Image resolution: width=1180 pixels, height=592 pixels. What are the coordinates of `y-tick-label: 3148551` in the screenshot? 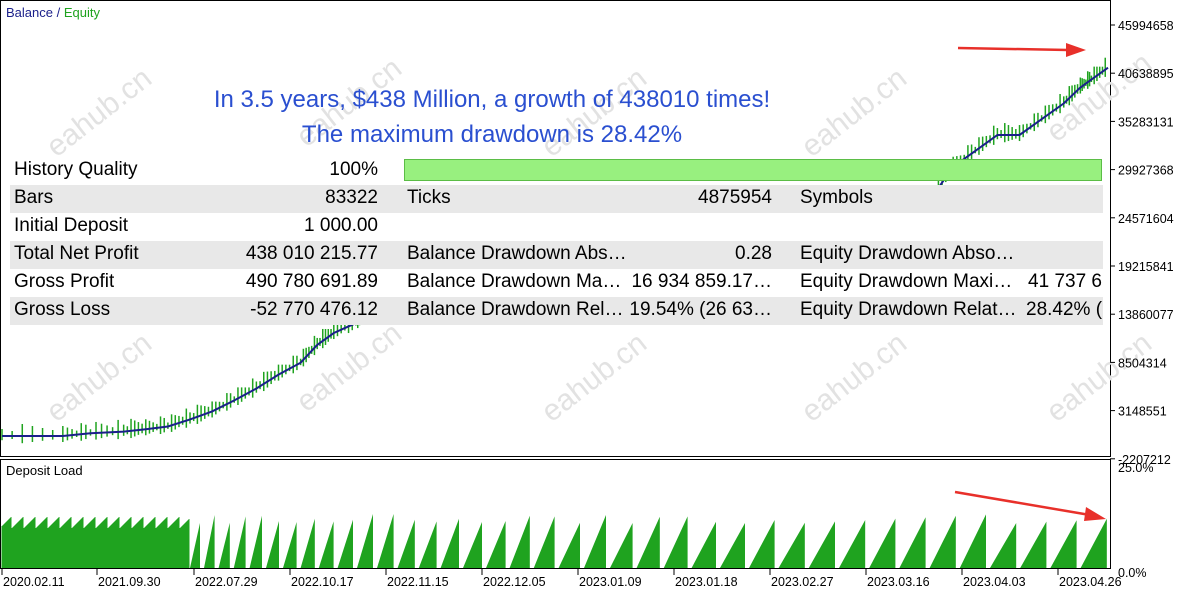 It's located at (1142, 412).